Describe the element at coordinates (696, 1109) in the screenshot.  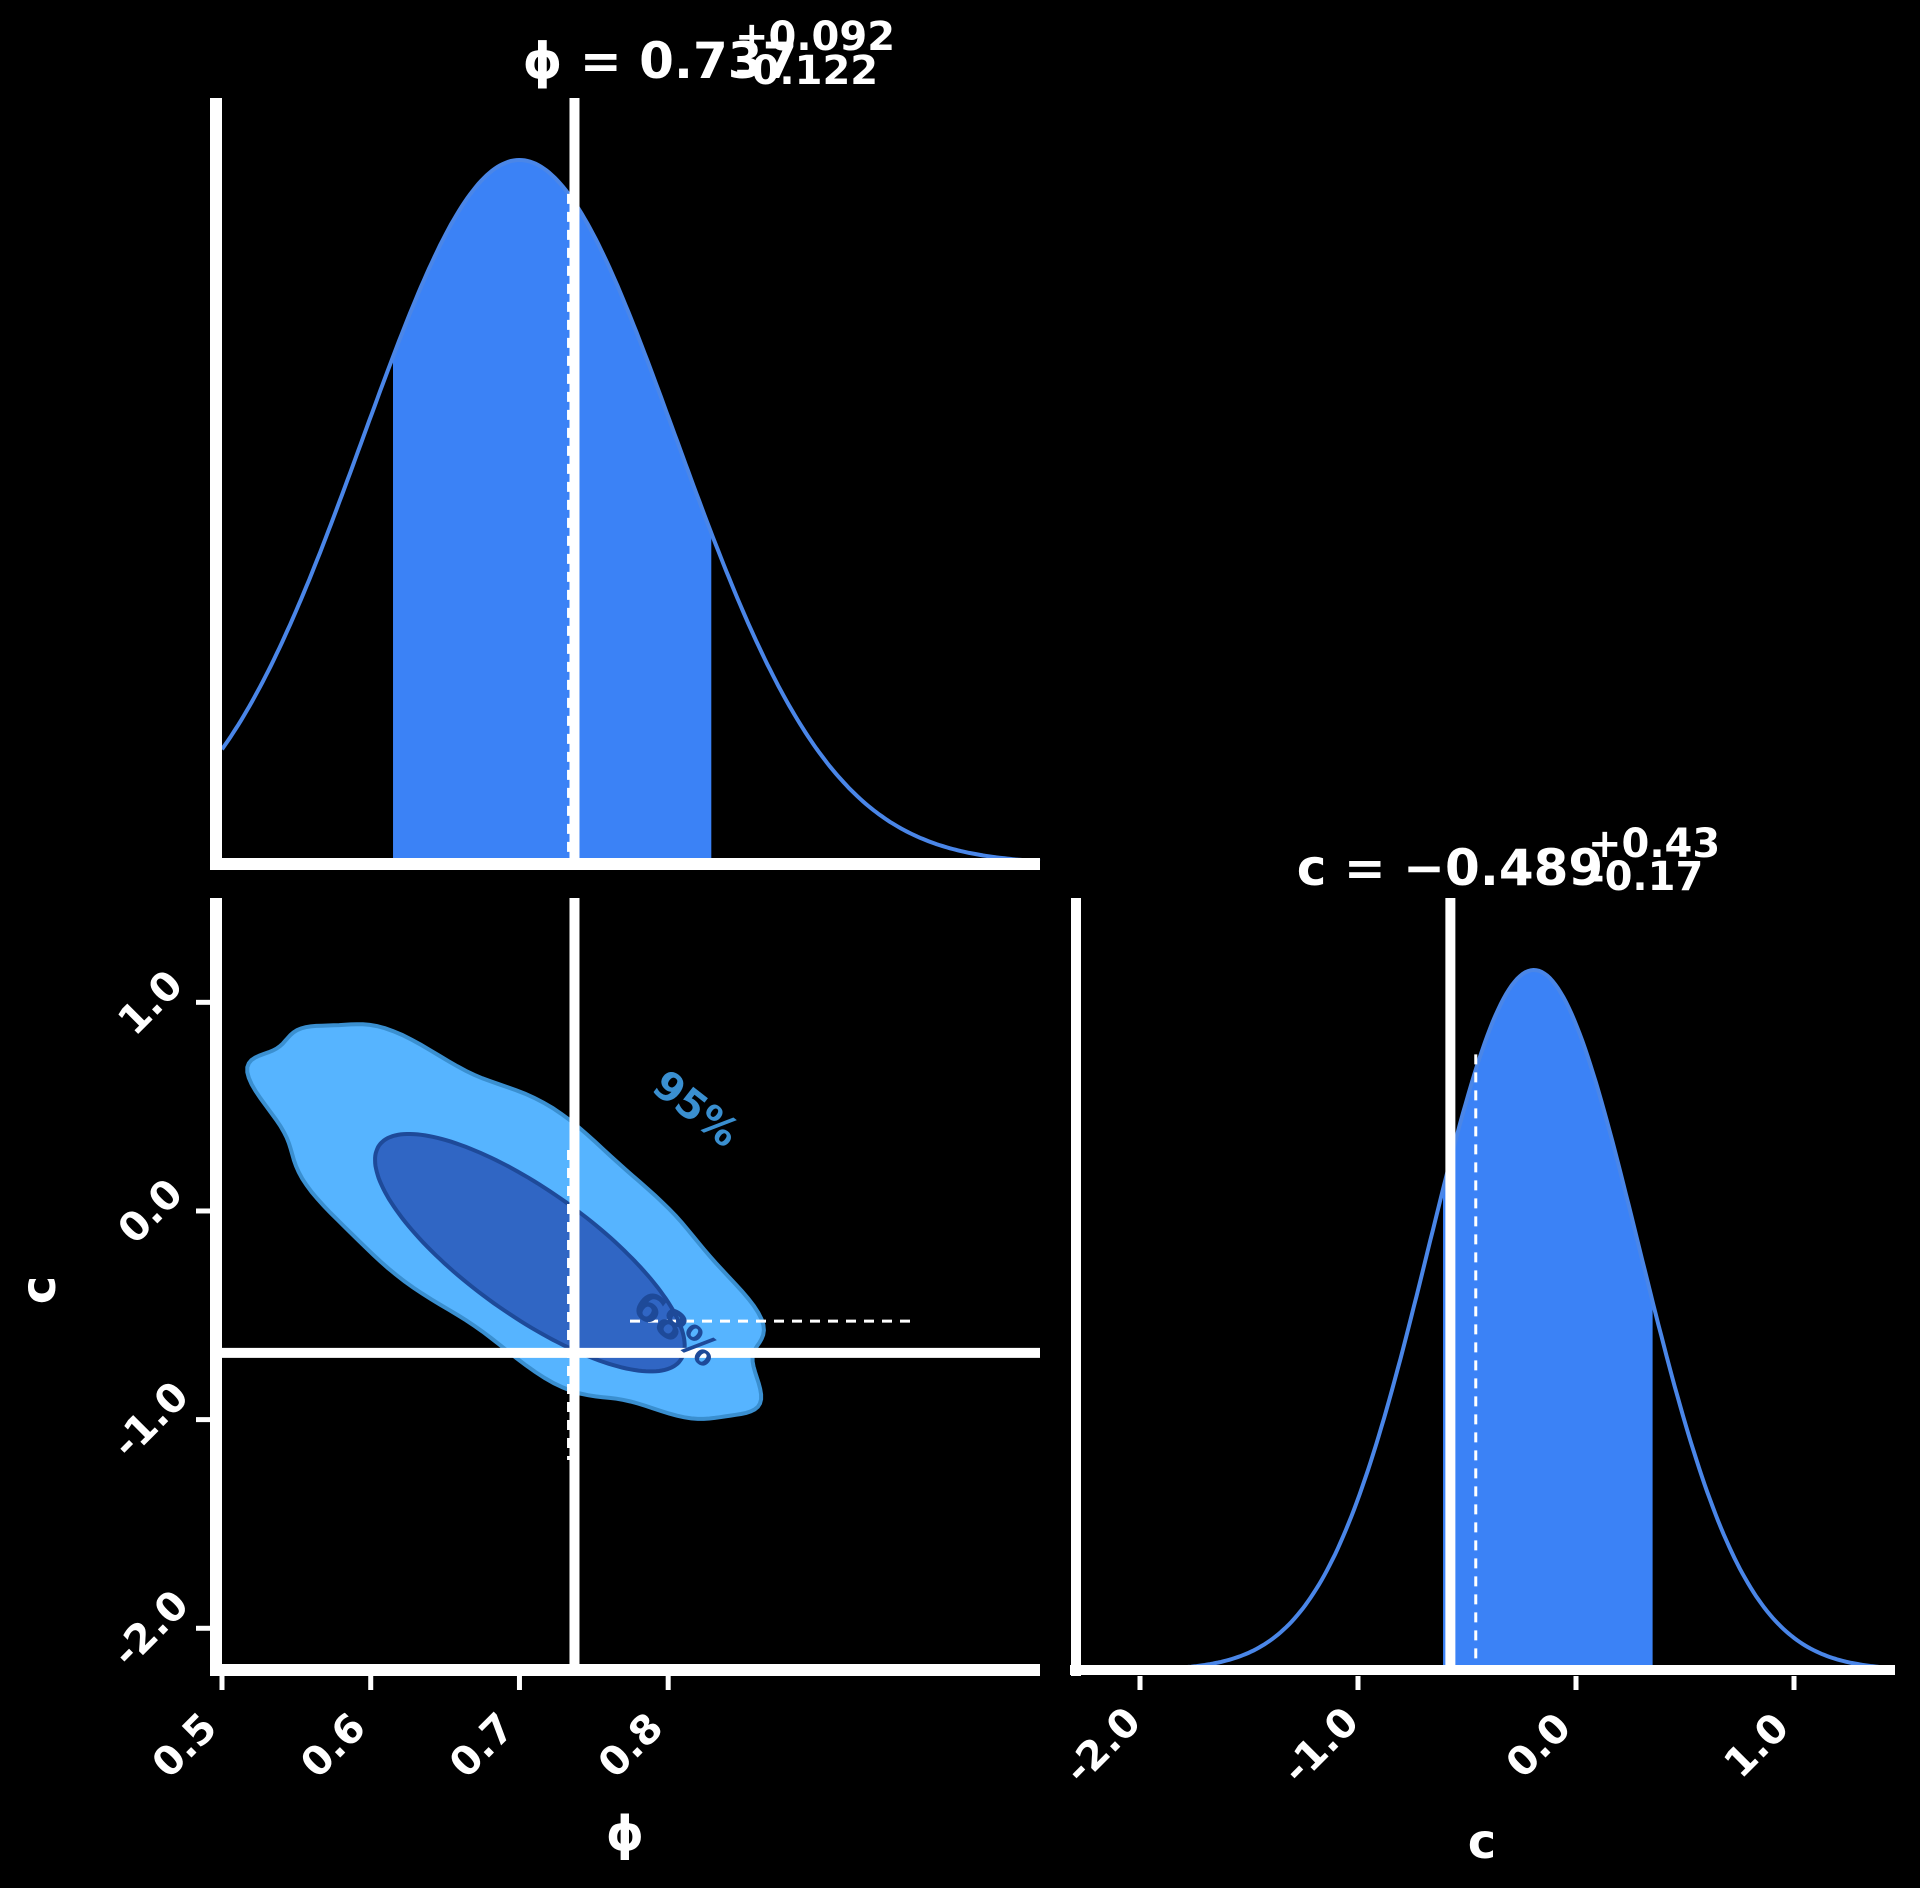
I see `contour-label-95: 95%` at that location.